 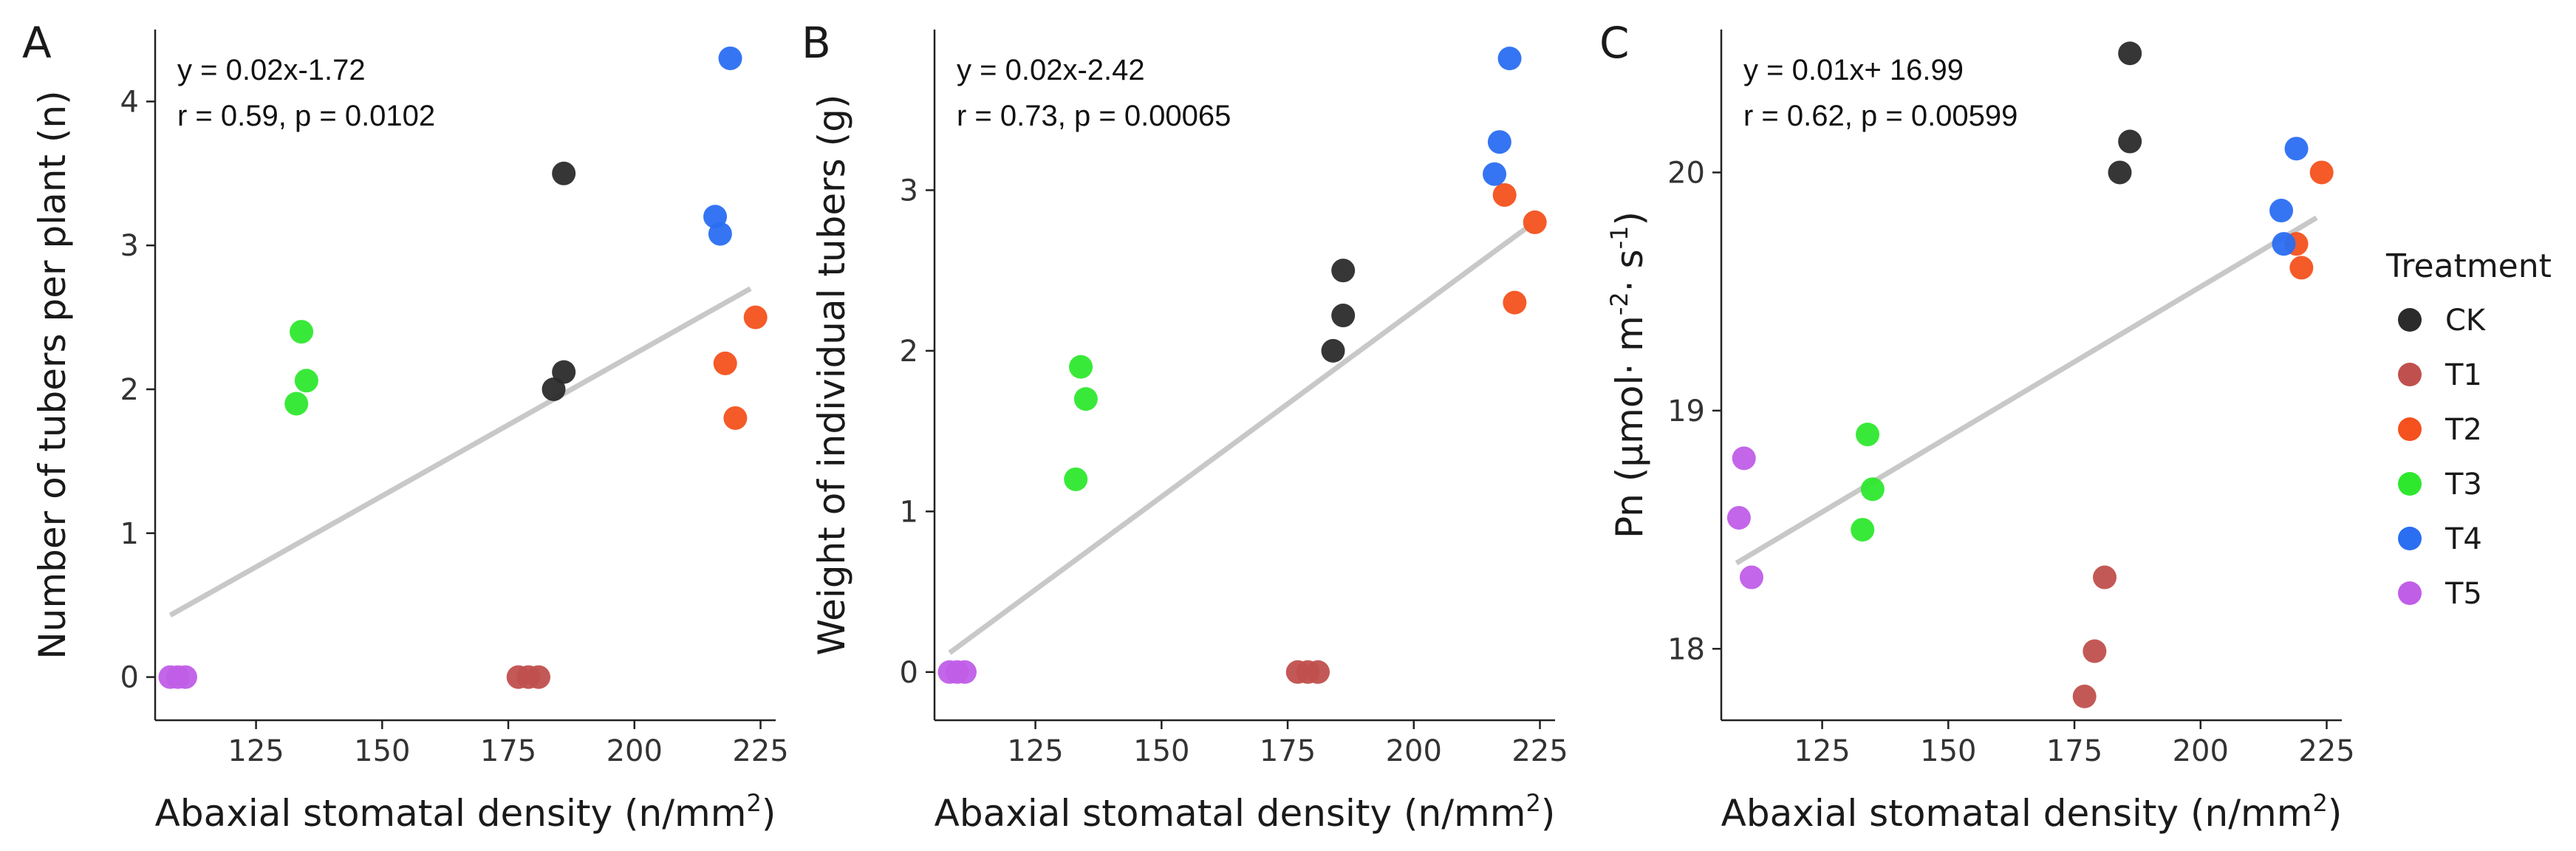 I want to click on y-axis-title-sup1: -2, so click(x=1619, y=304).